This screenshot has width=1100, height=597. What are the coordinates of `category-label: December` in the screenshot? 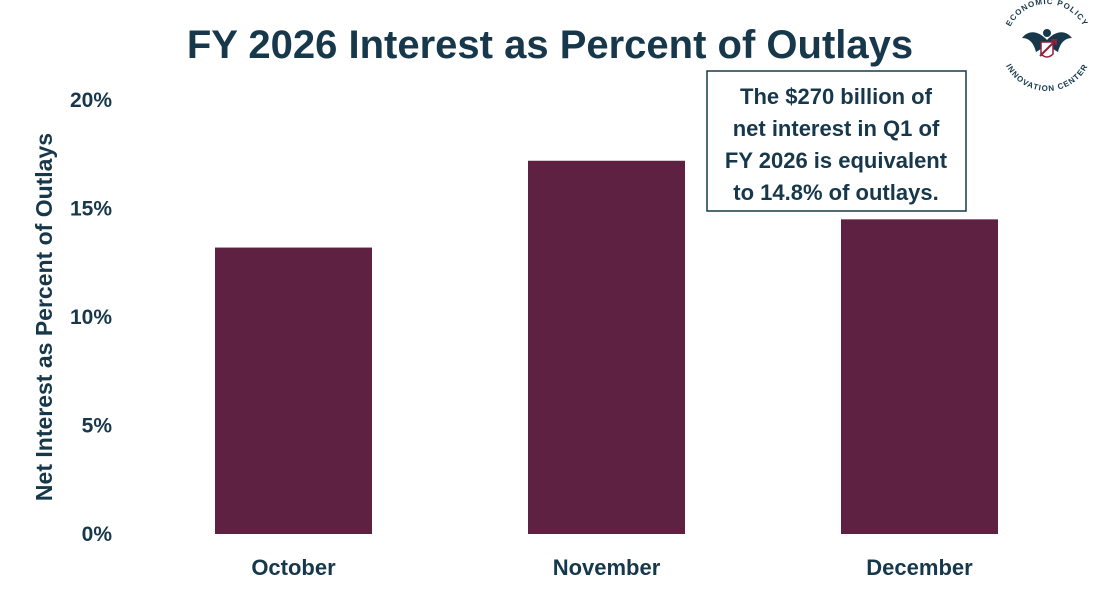 It's located at (919, 567).